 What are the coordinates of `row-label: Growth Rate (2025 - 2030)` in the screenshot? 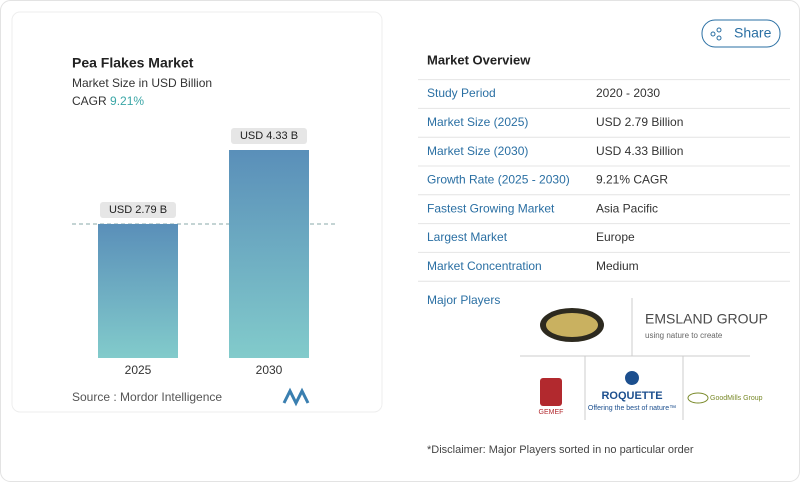 It's located at (498, 180).